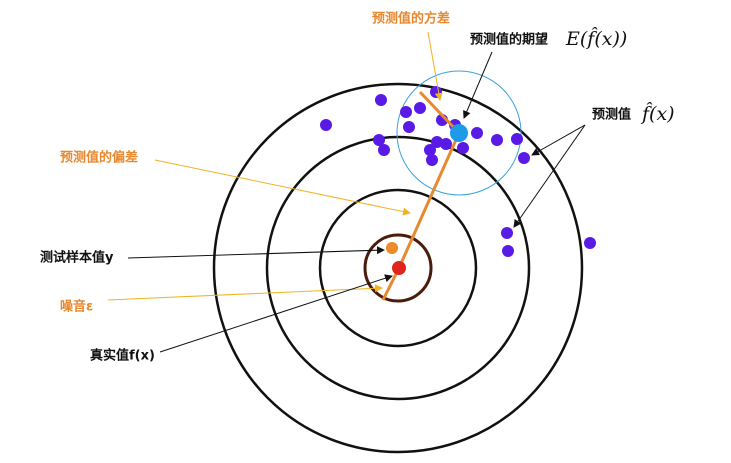 Image resolution: width=731 pixels, height=463 pixels. I want to click on prediction-label: 预测值, so click(611, 115).